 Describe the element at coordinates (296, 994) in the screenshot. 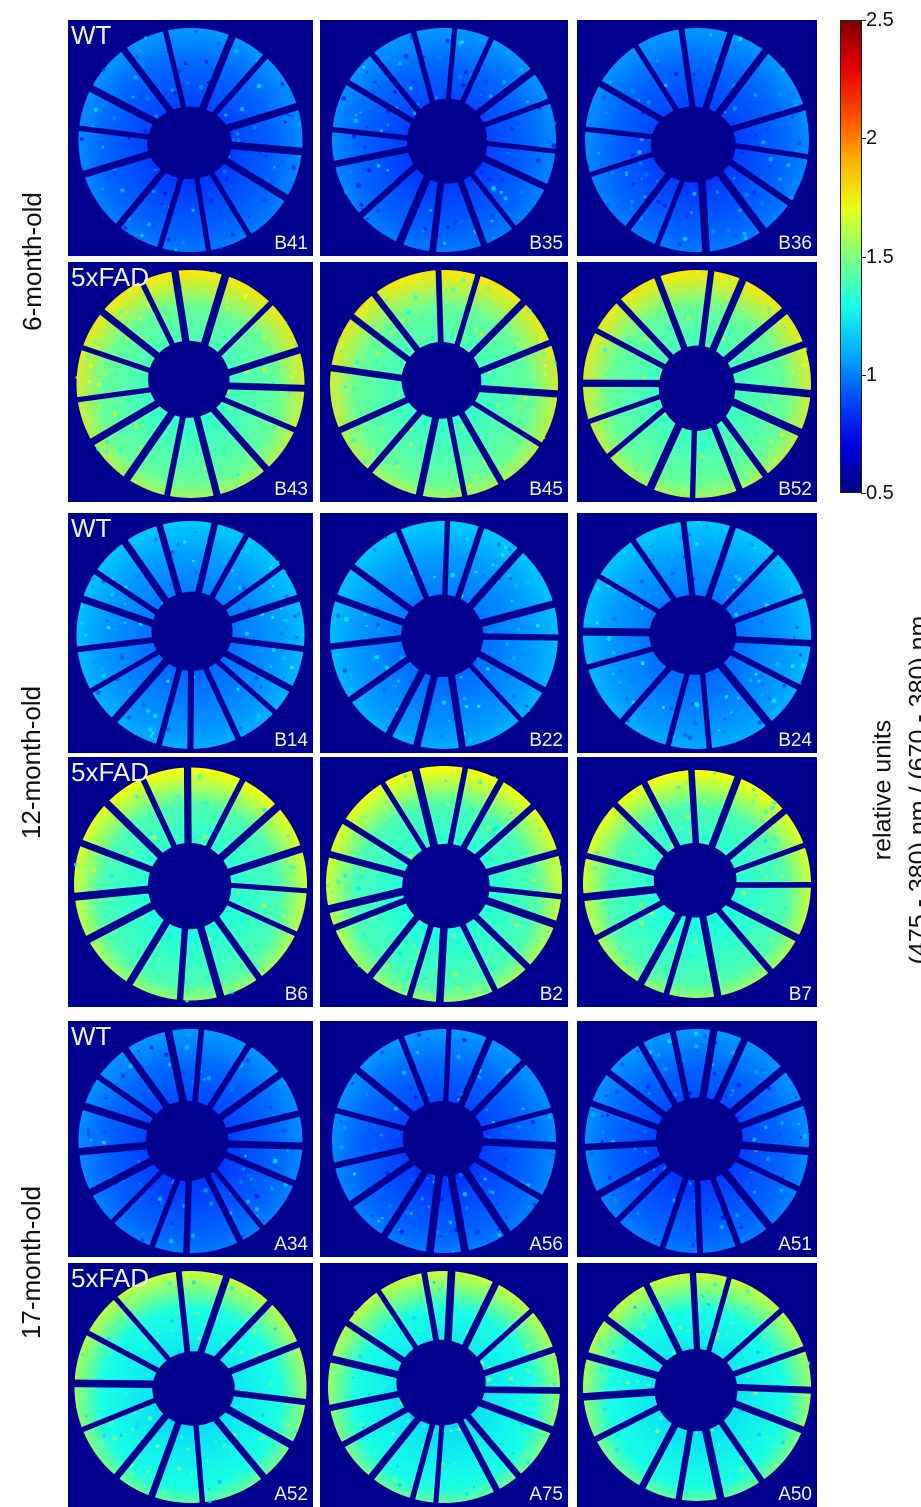

I see `sample-id-label: B6` at that location.